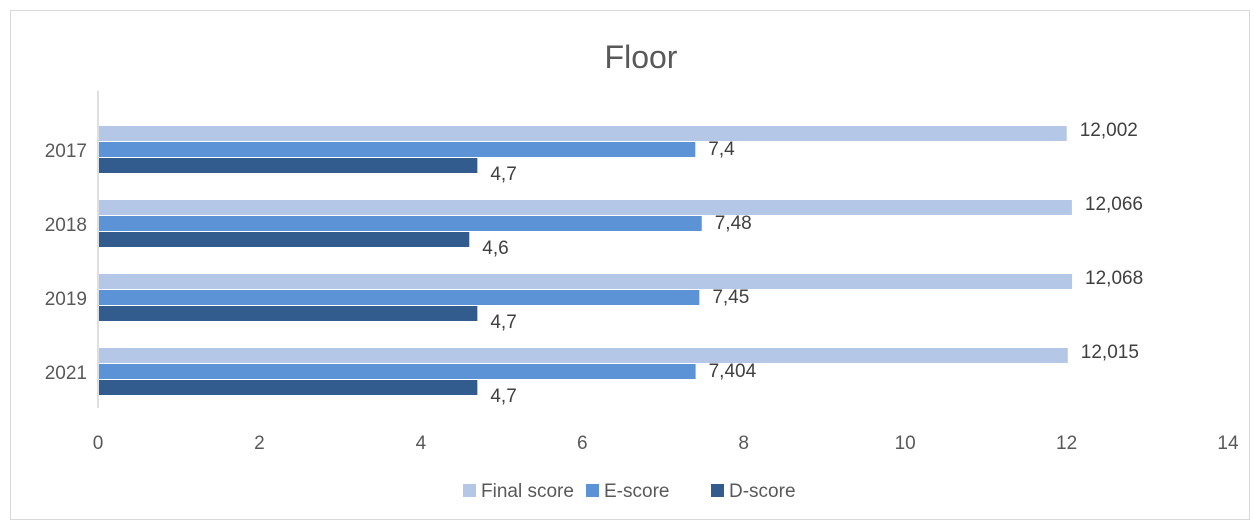  I want to click on x-tick-label: 14, so click(1228, 443).